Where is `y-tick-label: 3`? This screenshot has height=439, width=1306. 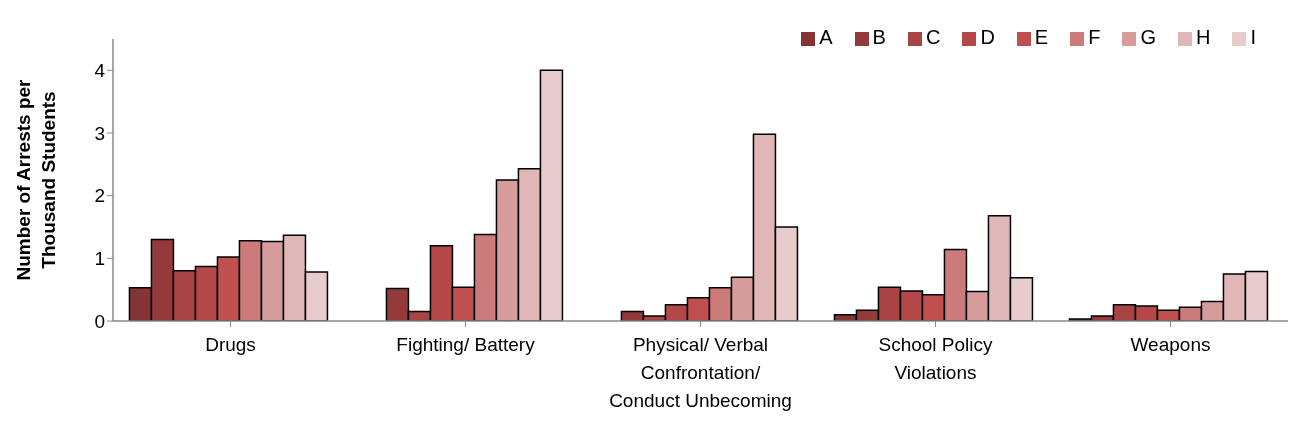
y-tick-label: 3 is located at coordinates (99, 133).